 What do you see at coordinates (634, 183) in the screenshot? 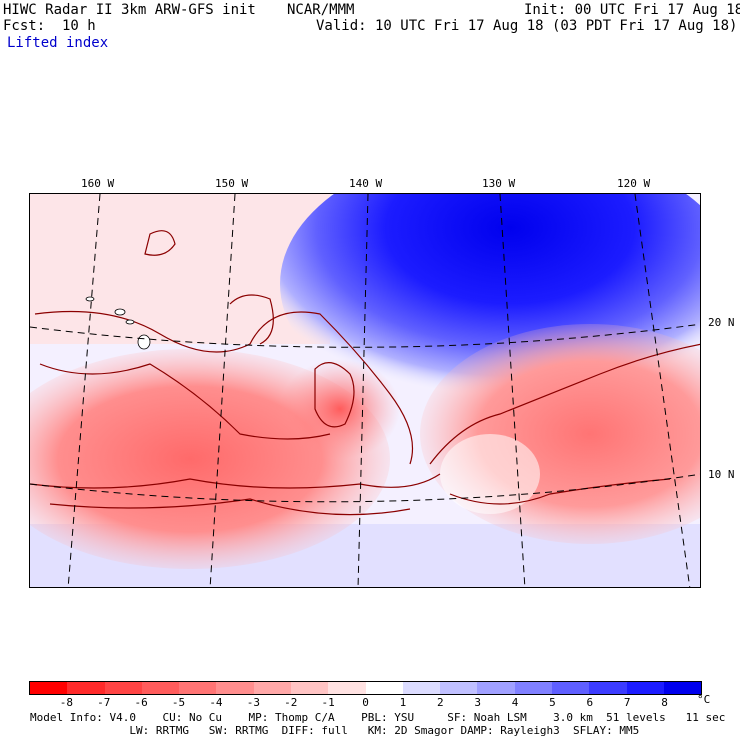
I see `lon-label-120w: 120 W` at bounding box center [634, 183].